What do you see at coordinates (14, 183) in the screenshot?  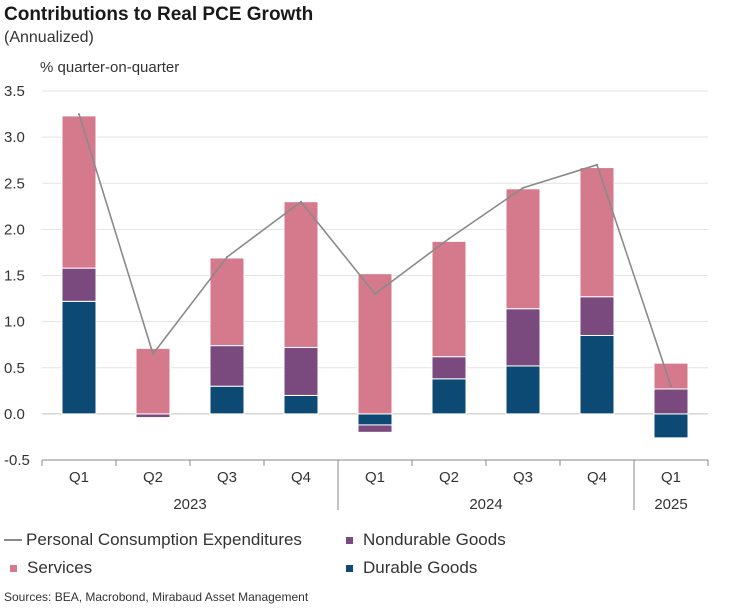 I see `y-tick-label: 2.5` at bounding box center [14, 183].